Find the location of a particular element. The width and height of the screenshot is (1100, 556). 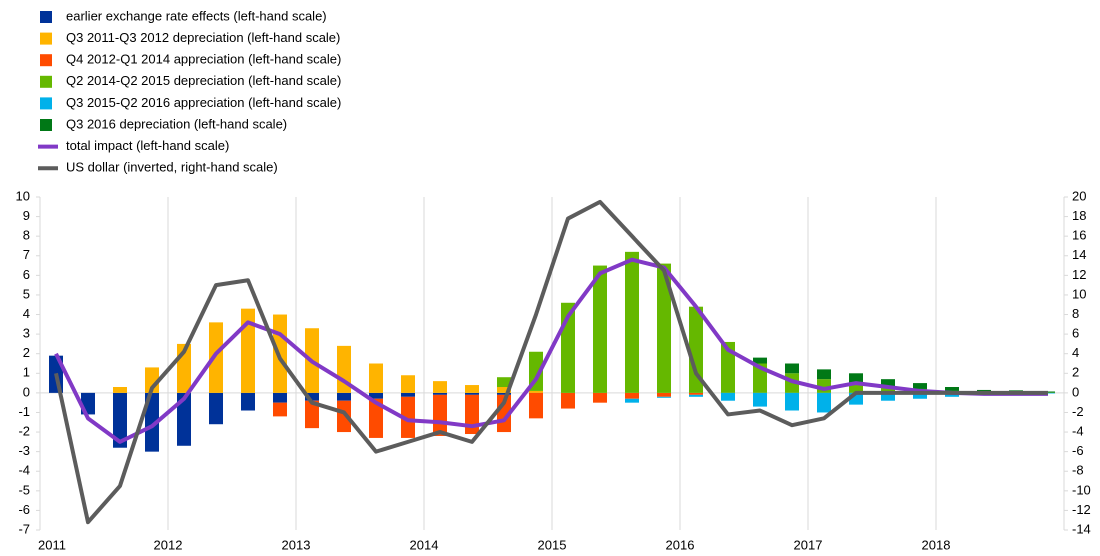

x-tick-label: 2014 is located at coordinates (424, 544).